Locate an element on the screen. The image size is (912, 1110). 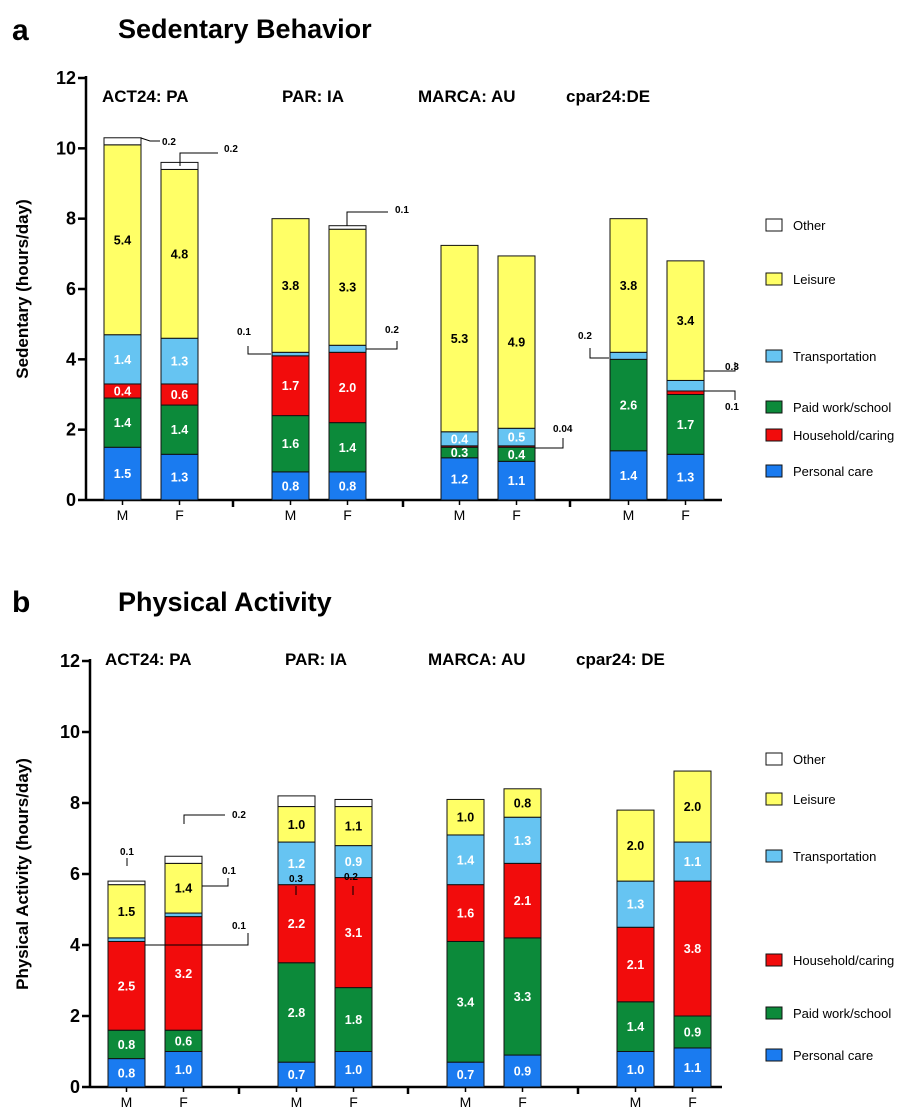
data-label: 3.1 is located at coordinates (353, 933).